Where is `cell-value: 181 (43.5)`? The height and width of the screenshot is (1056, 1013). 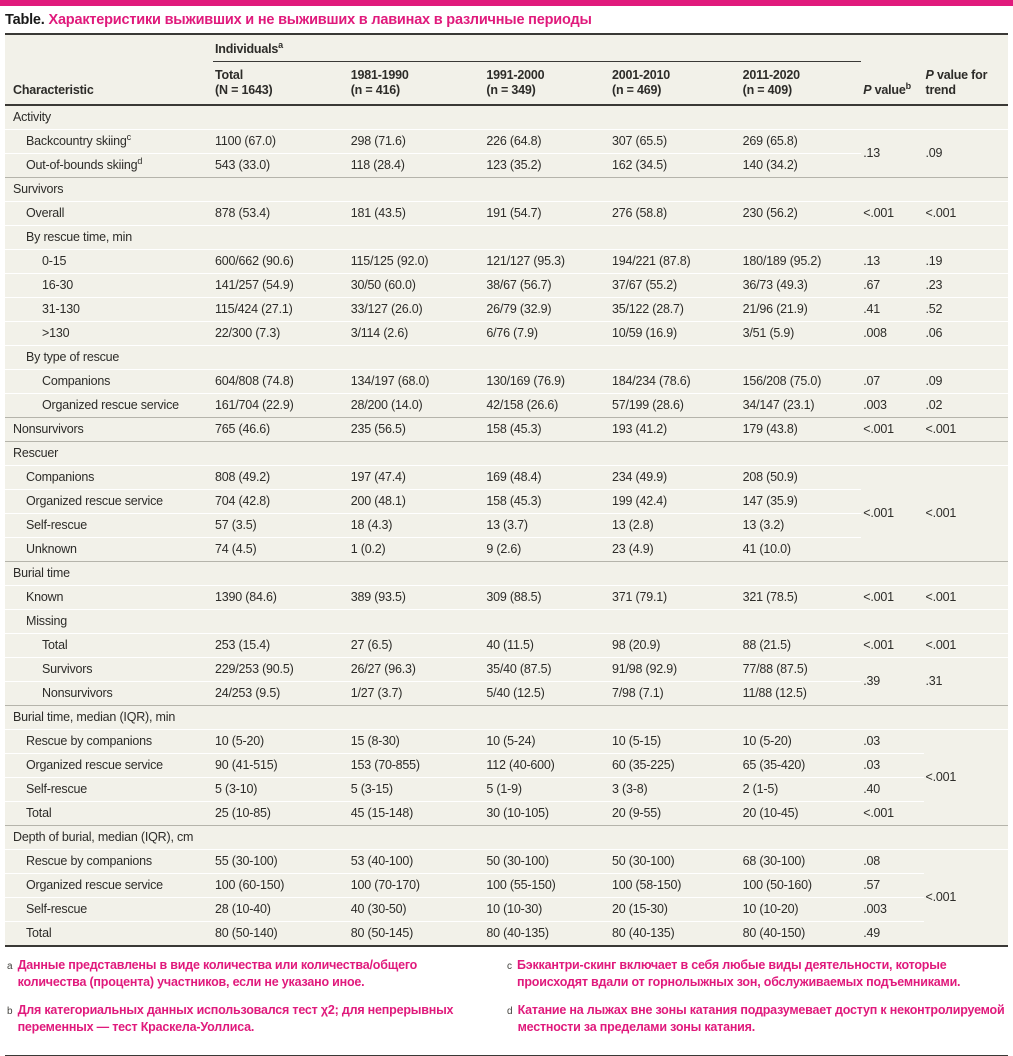 cell-value: 181 (43.5) is located at coordinates (416, 213).